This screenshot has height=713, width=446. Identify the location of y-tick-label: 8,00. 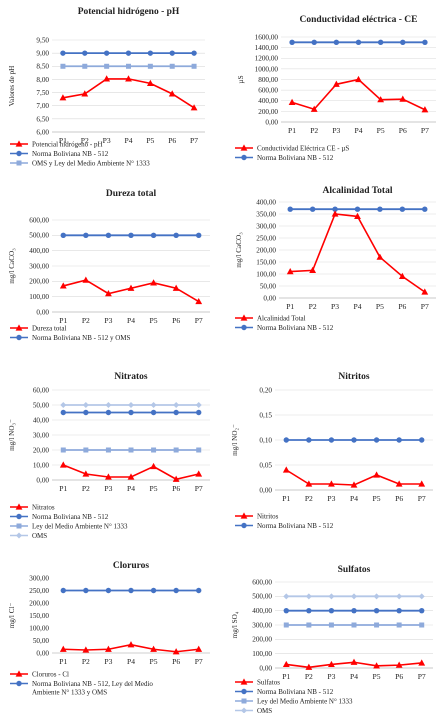
(42, 80).